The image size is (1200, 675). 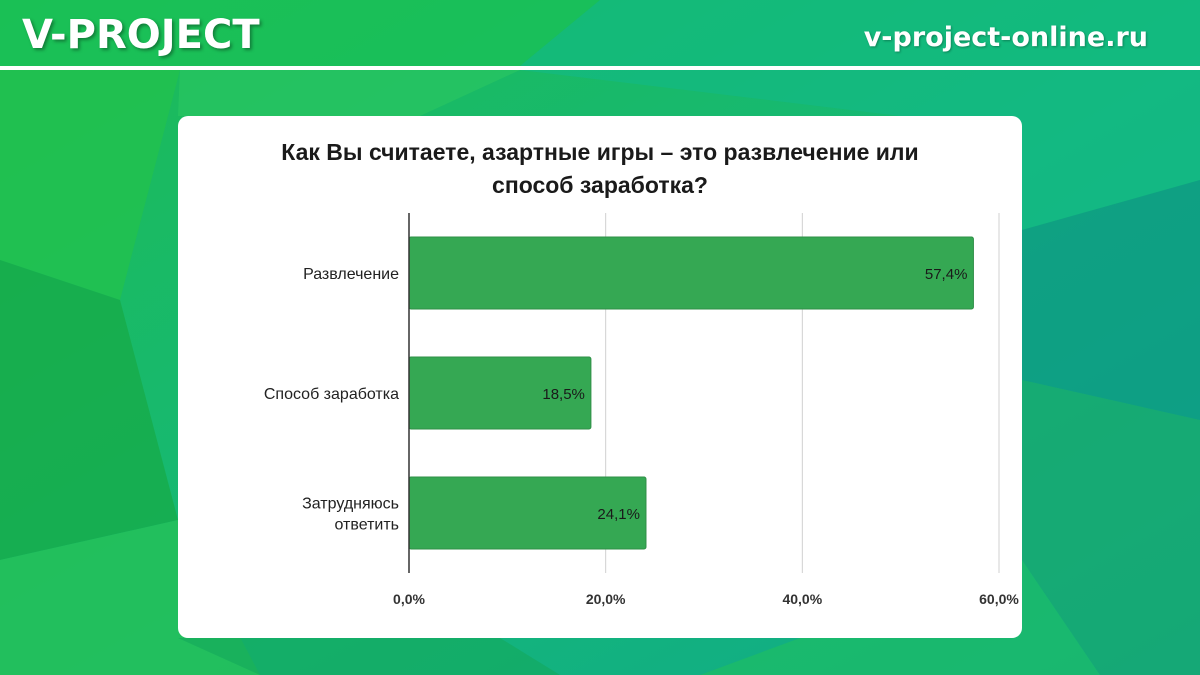 What do you see at coordinates (350, 504) in the screenshot?
I see `category-label-2-line-0: Затрудняюсь` at bounding box center [350, 504].